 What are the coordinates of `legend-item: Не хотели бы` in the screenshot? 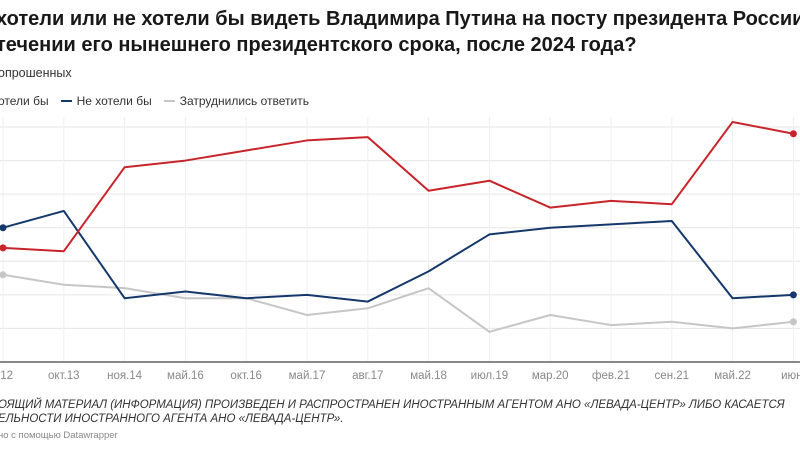 It's located at (106, 101).